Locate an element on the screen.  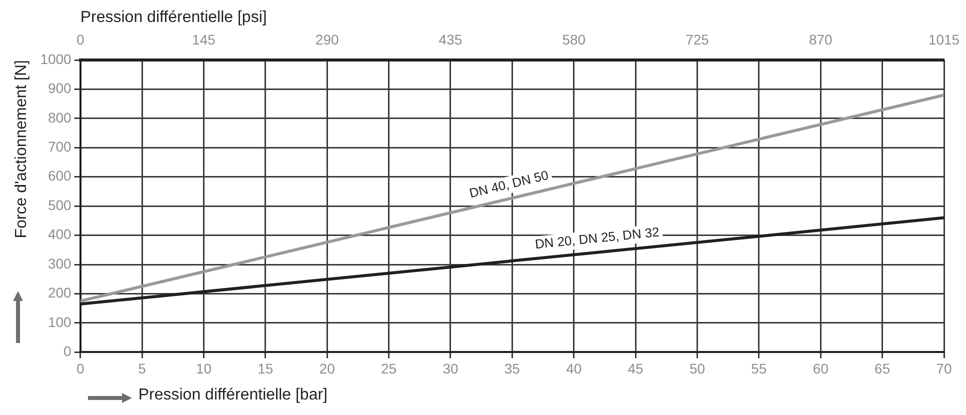
x2-tick-label: 145 is located at coordinates (204, 39).